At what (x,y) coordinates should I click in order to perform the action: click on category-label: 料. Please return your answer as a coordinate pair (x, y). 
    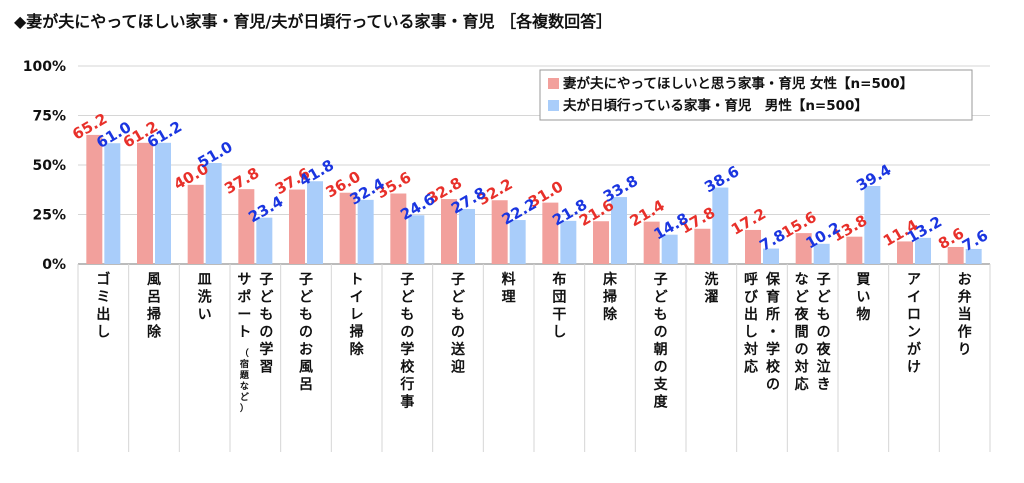
    Looking at the image, I should click on (509, 279).